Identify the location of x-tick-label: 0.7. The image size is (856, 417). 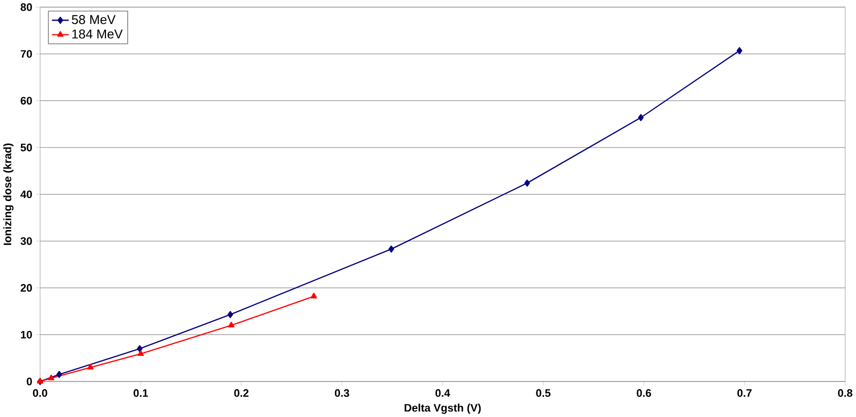
(744, 393).